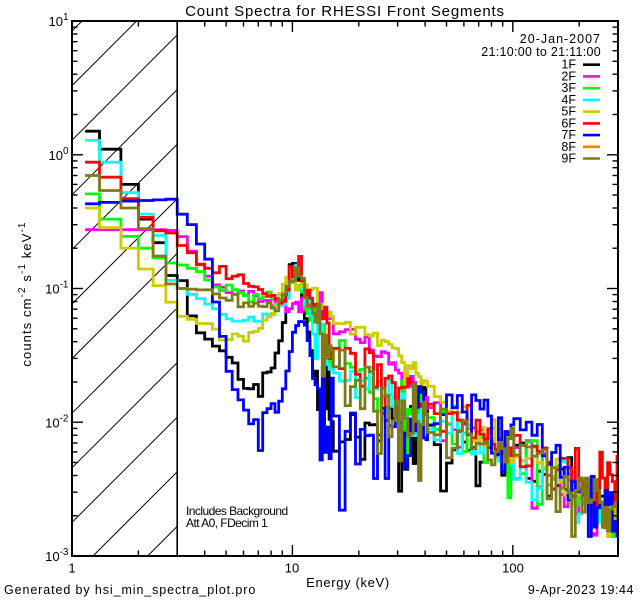 Image resolution: width=640 pixels, height=605 pixels. What do you see at coordinates (581, 590) in the screenshot?
I see `svg-text: 9-Apr-2023 19:44` at bounding box center [581, 590].